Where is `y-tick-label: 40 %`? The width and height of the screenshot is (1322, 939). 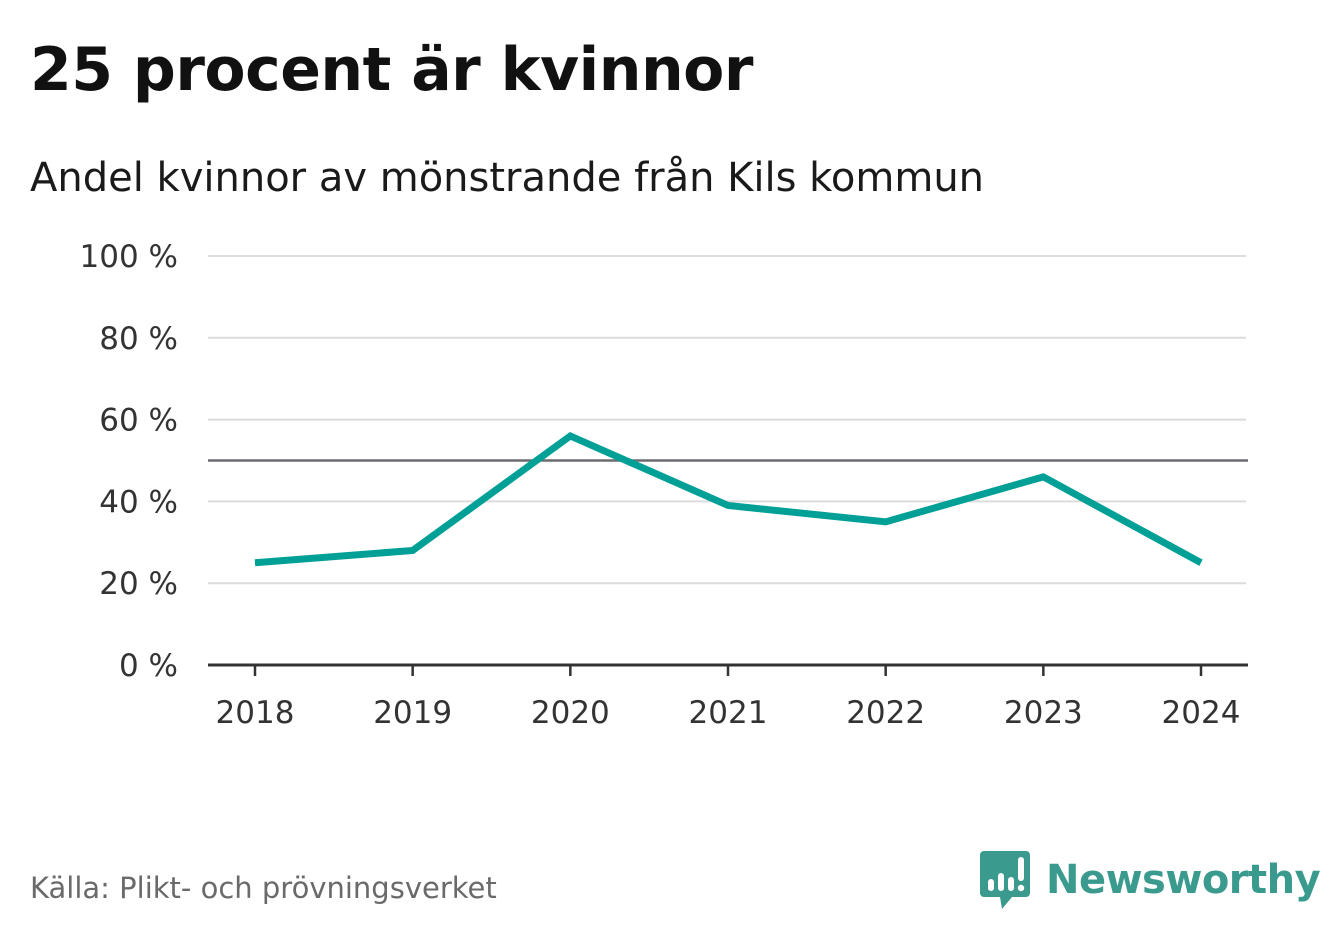
y-tick-label: 40 % is located at coordinates (138, 502).